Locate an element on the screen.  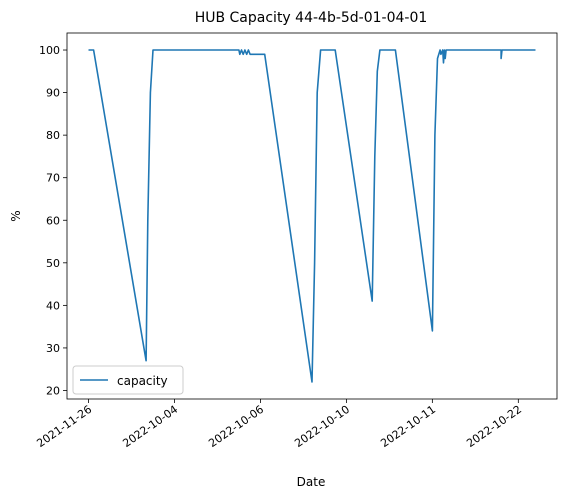
y-tick-label: 100 is located at coordinates (49, 50).